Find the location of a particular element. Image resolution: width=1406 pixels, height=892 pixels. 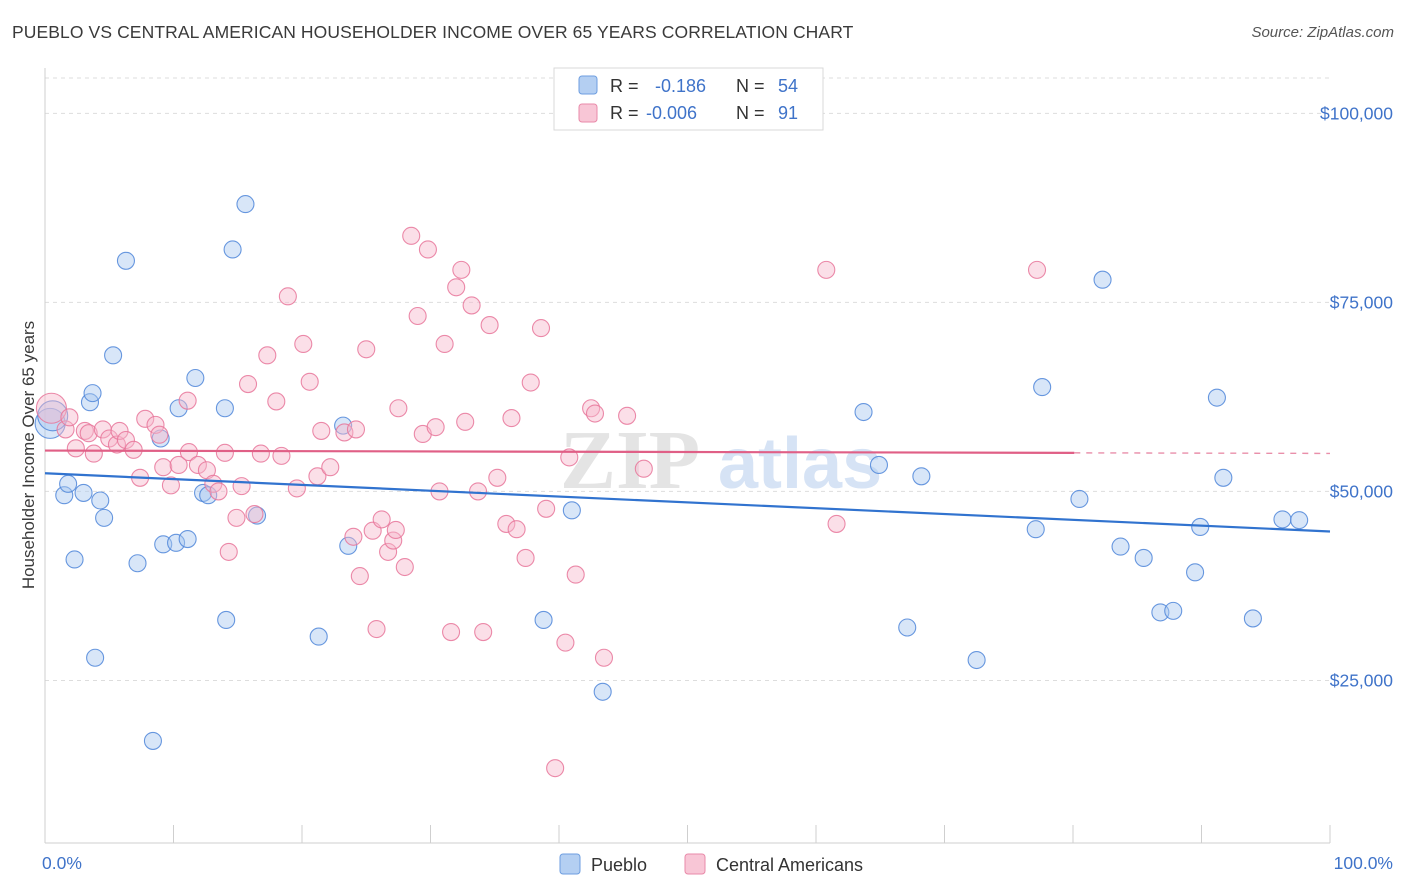

stats-n-label-central: N = is located at coordinates (750, 113).